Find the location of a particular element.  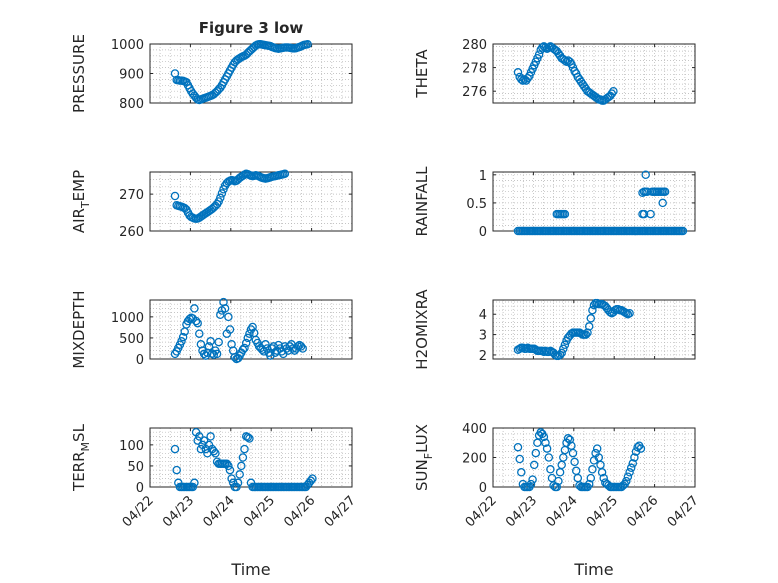

subplot-5: 0 500 1000 MIXDEPTH is located at coordinates (211, 329).